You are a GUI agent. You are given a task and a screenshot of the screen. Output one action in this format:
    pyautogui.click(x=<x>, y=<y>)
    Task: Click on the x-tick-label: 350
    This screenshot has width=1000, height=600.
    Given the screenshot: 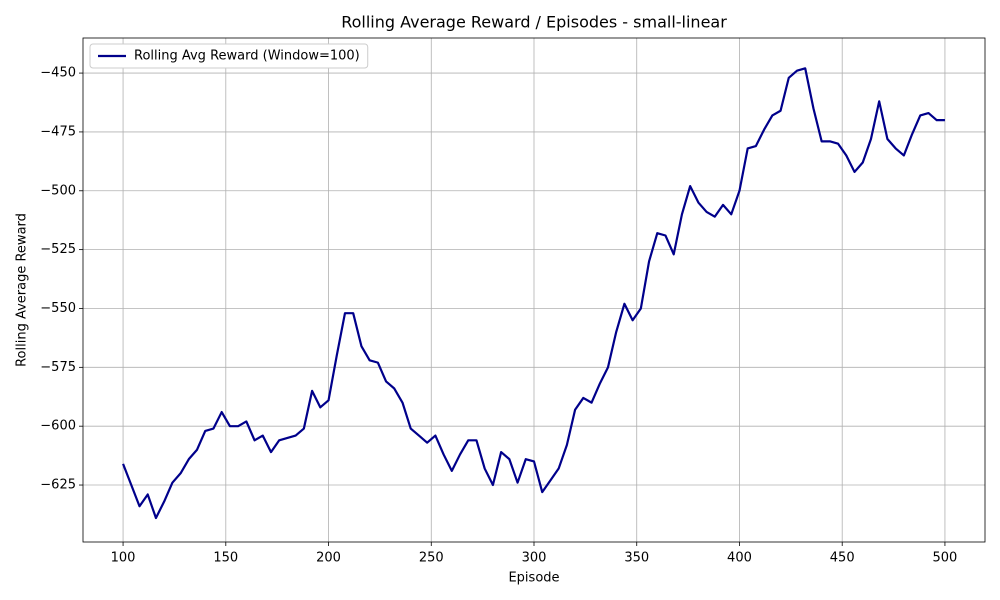 What is the action you would take?
    pyautogui.click(x=636, y=558)
    